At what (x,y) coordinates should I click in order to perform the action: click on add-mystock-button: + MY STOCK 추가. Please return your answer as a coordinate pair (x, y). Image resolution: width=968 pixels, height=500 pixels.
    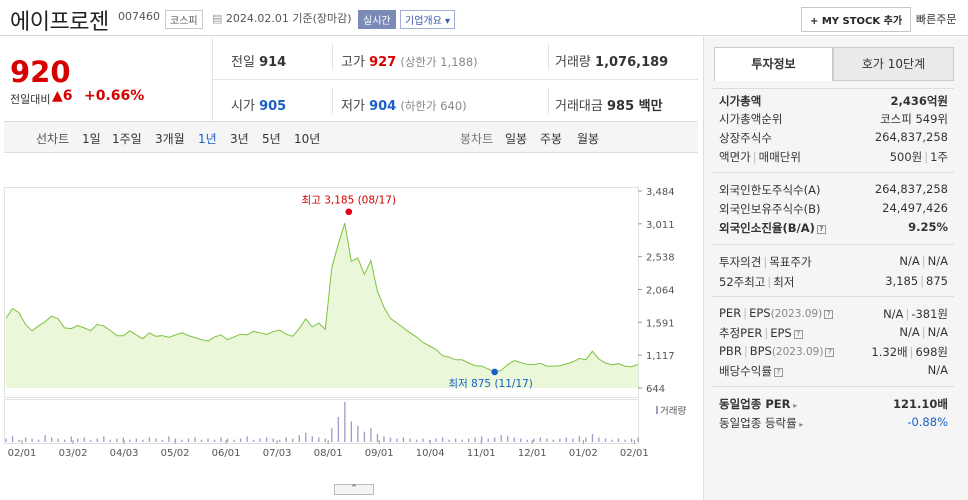
    Looking at the image, I should click on (856, 19).